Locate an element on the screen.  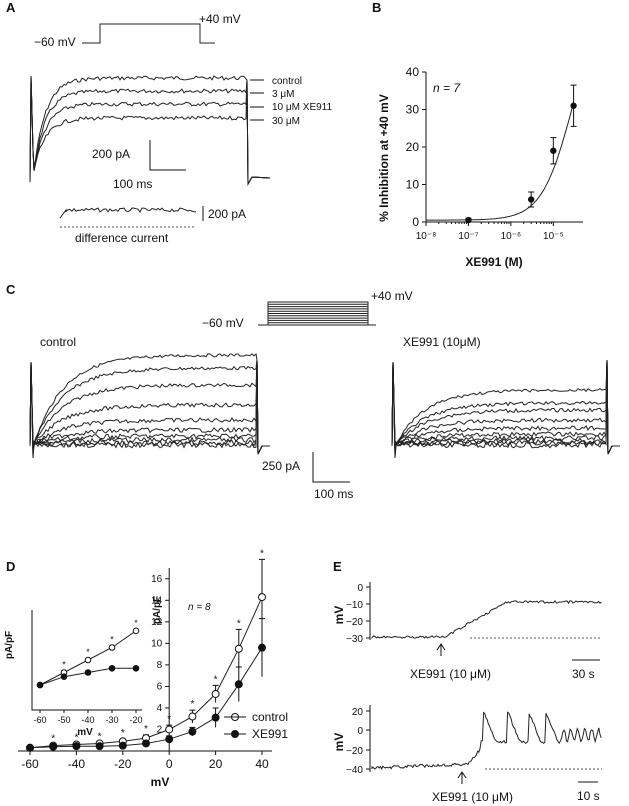
panel-letter-e: E is located at coordinates (337, 566).